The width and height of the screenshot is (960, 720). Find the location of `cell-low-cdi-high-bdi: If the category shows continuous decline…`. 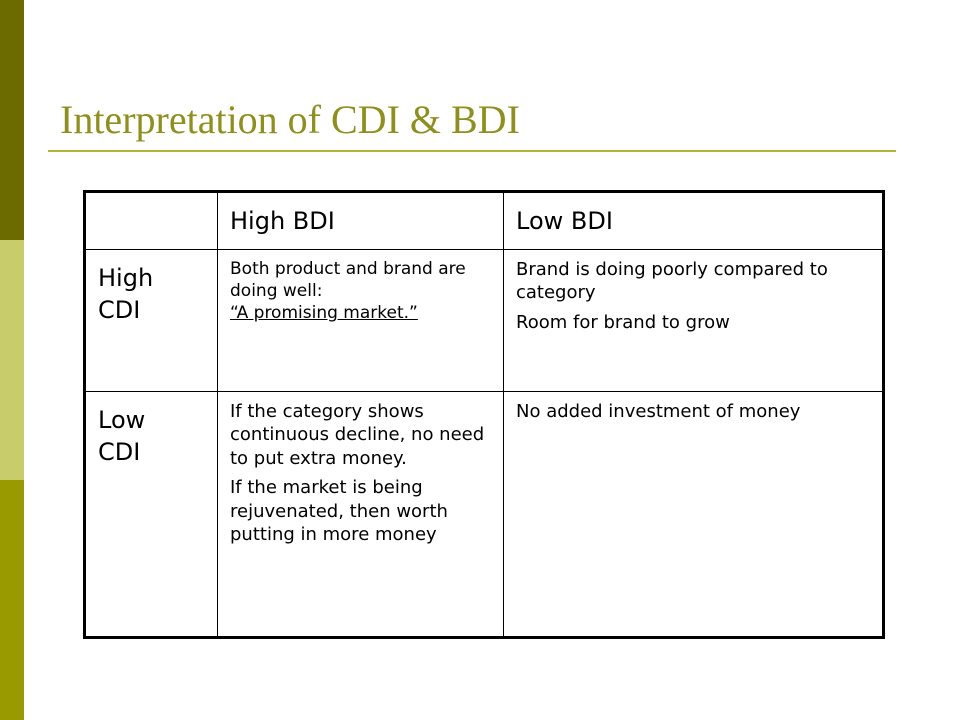

cell-low-cdi-high-bdi: If the category shows continuous decline… is located at coordinates (360, 514).